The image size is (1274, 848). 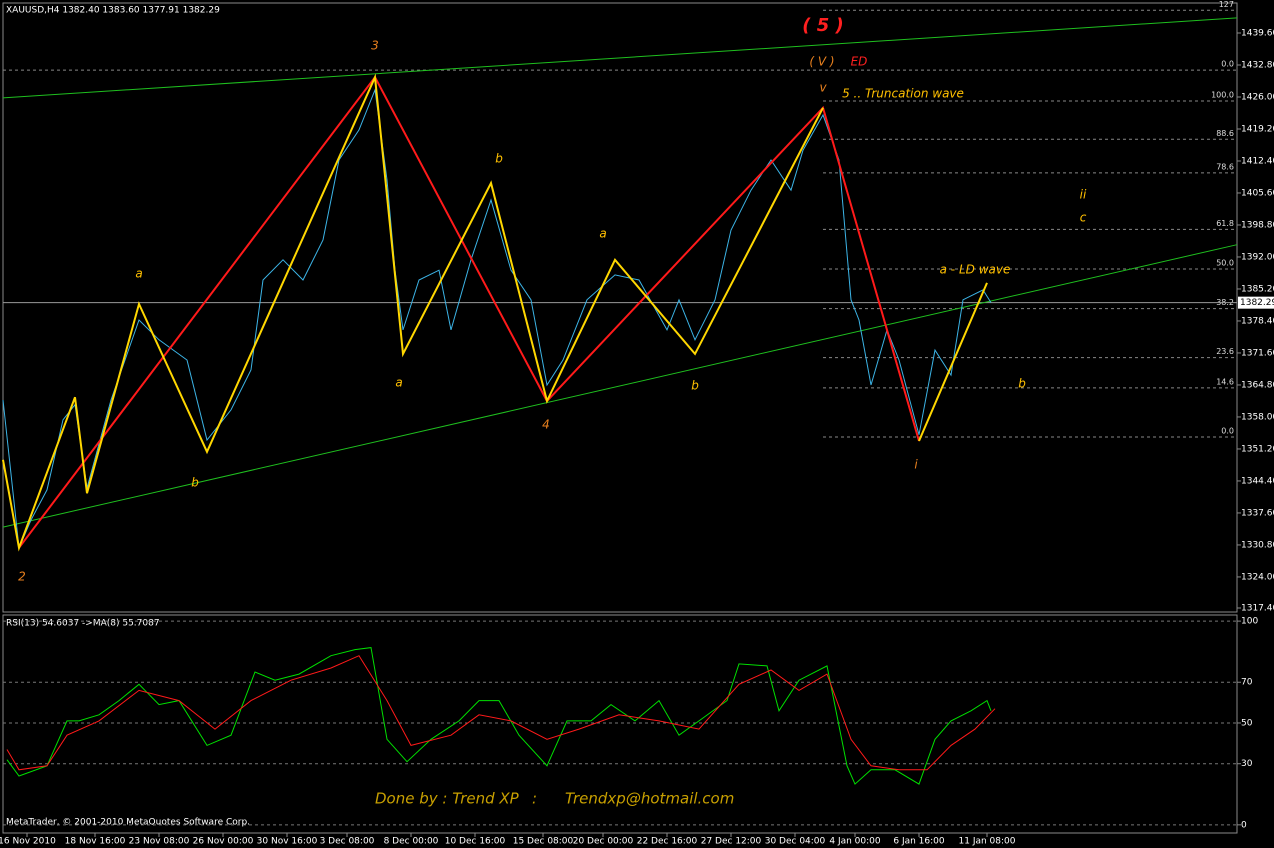 I want to click on y-tick-label: 50, so click(x=1247, y=723).